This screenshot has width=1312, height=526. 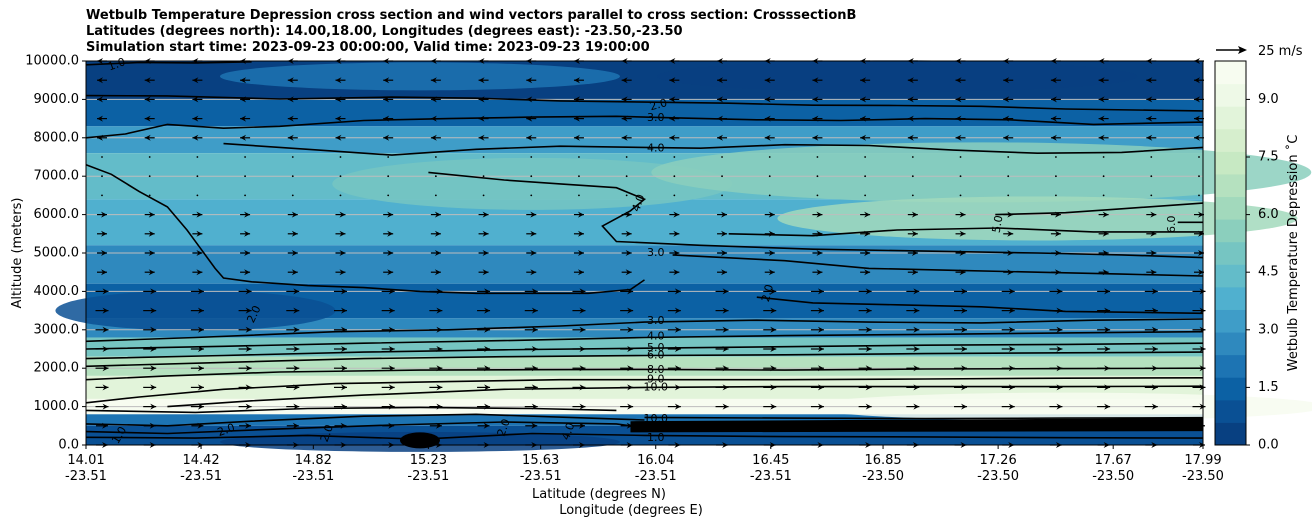 I want to click on y-tick-label: 6000.0, so click(x=57, y=214).